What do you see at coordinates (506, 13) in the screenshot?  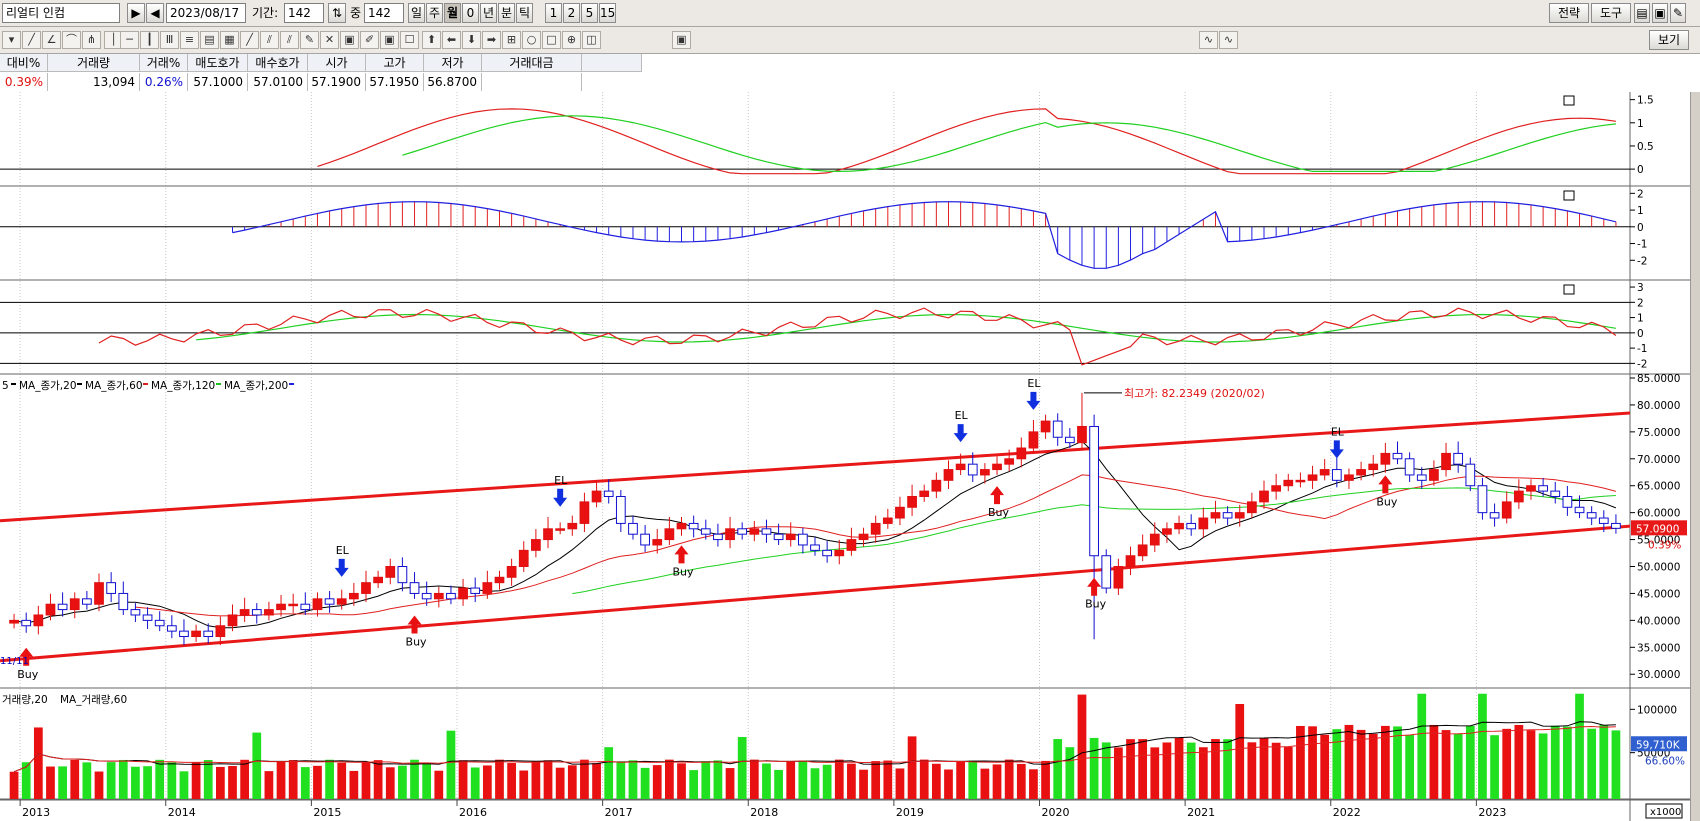 I see `timeframe-button: 분` at bounding box center [506, 13].